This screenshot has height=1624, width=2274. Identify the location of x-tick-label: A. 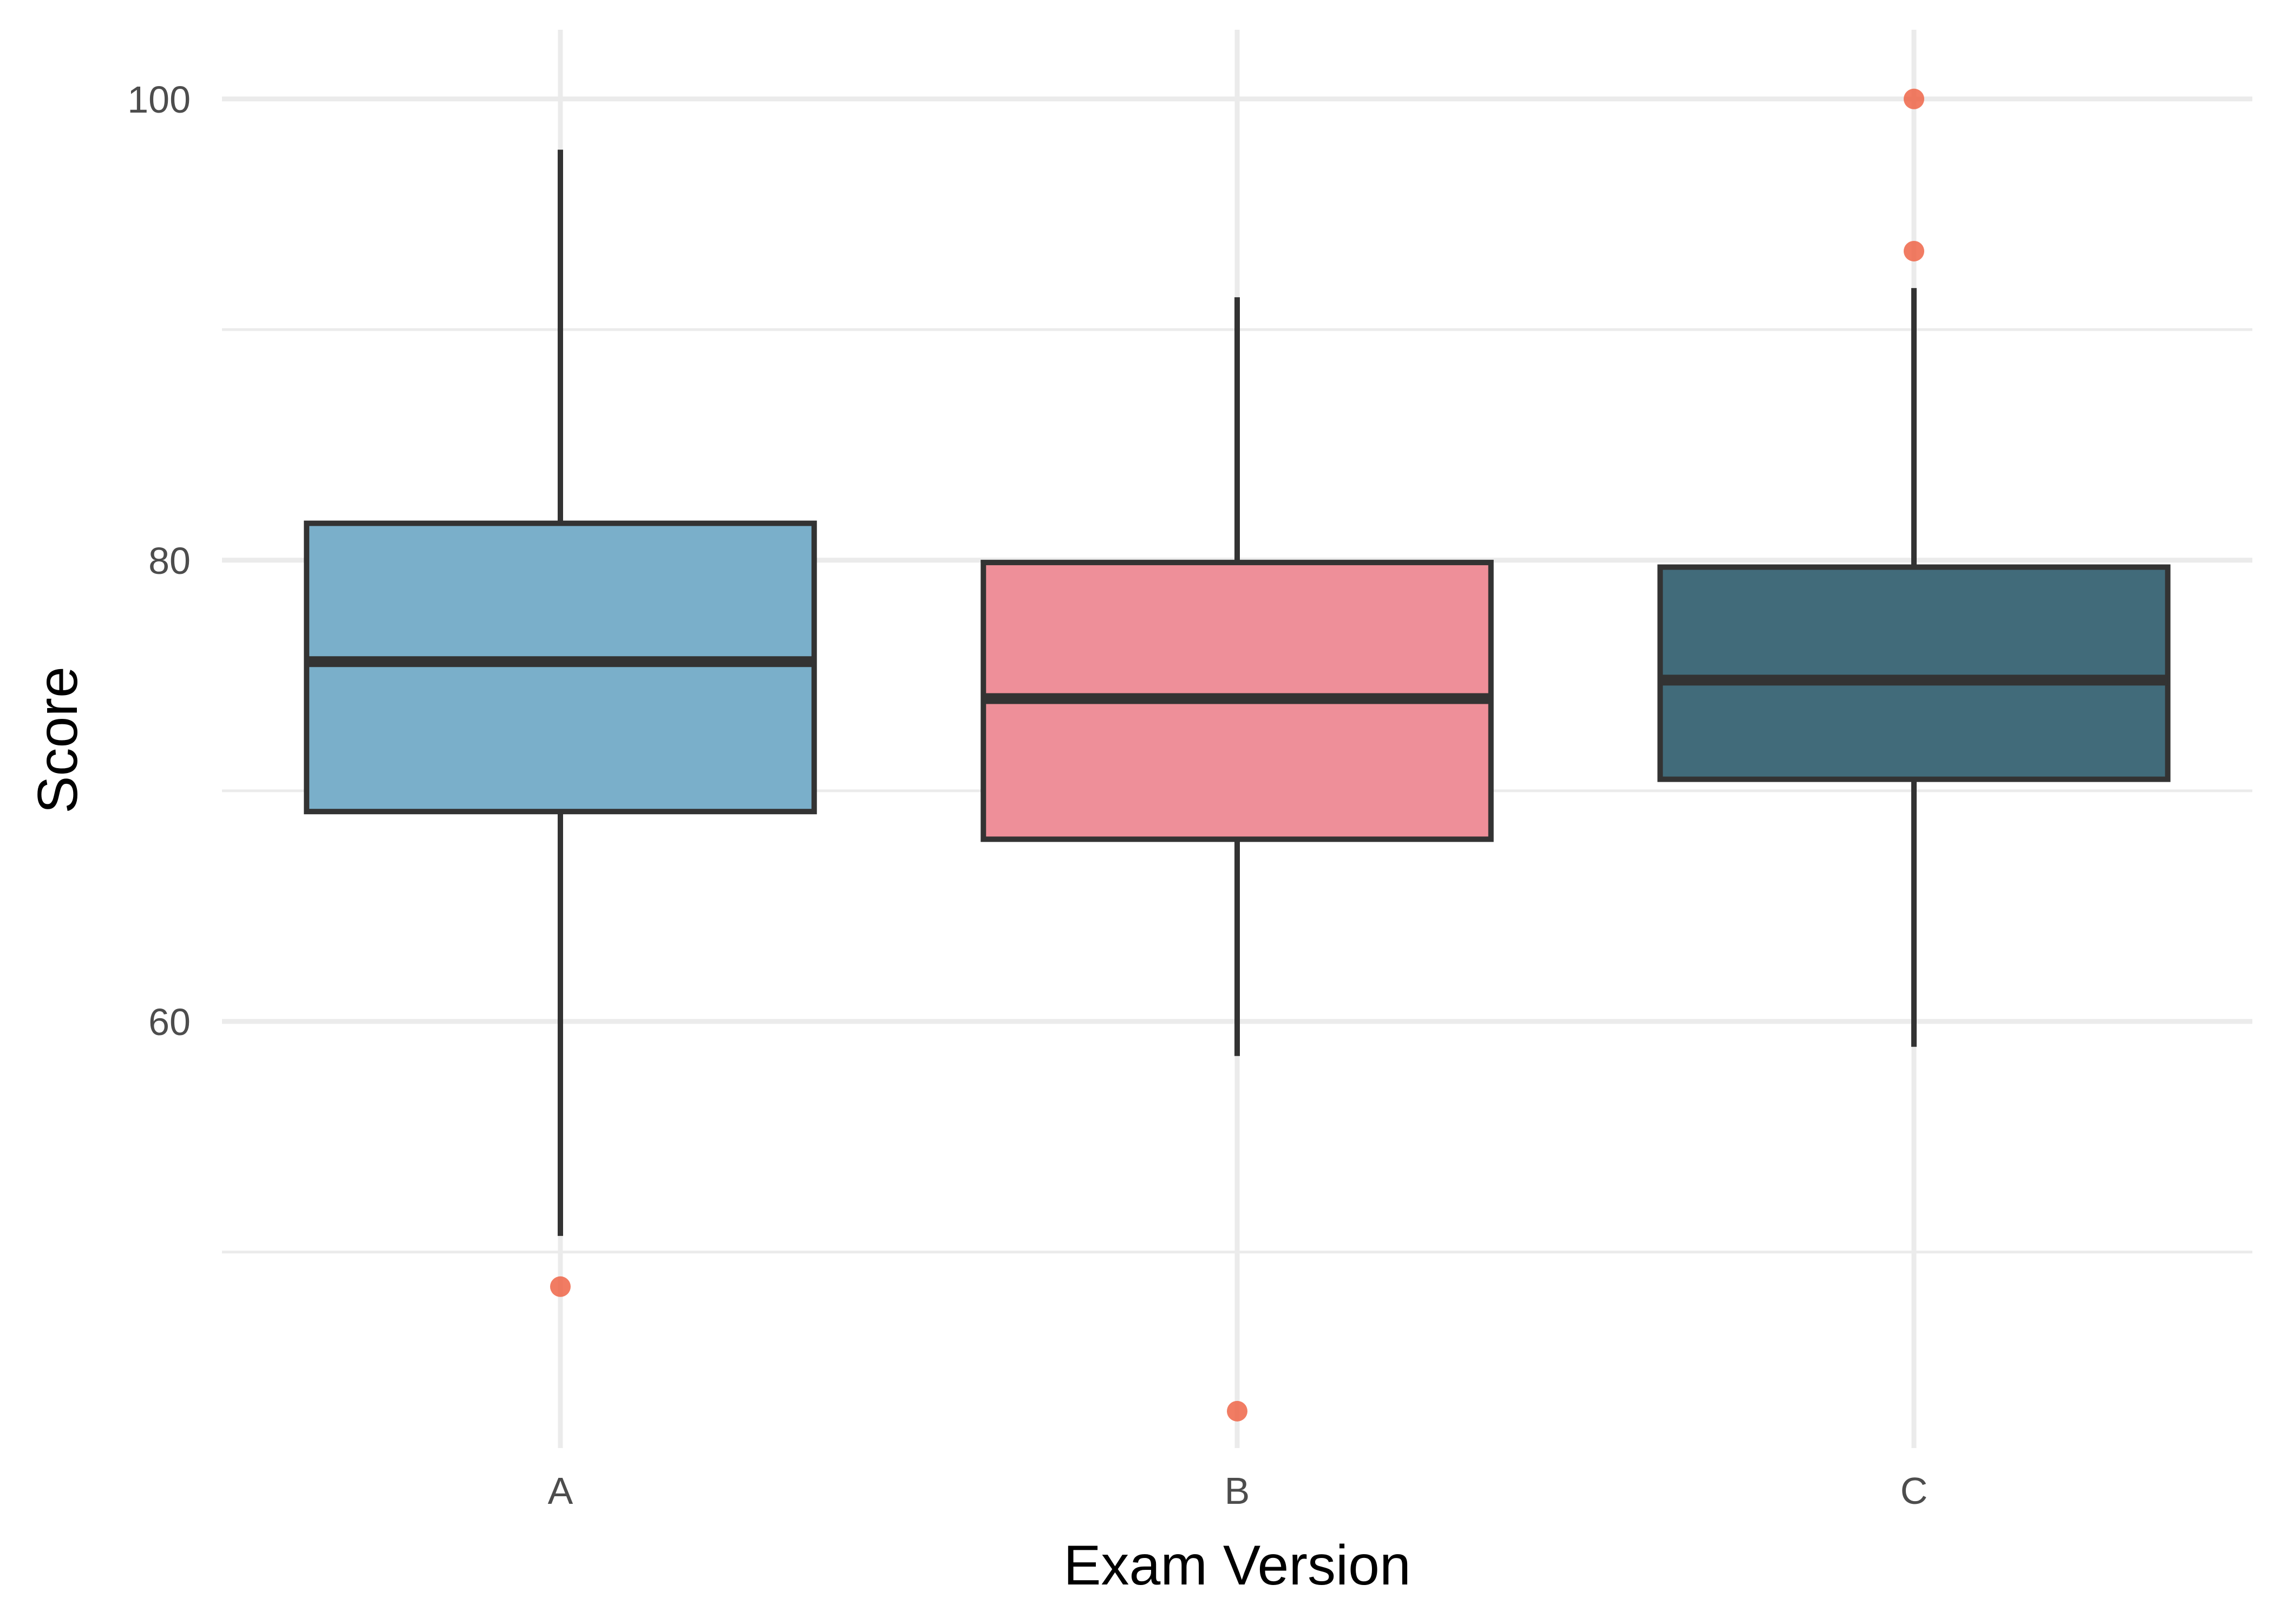
(561, 1491).